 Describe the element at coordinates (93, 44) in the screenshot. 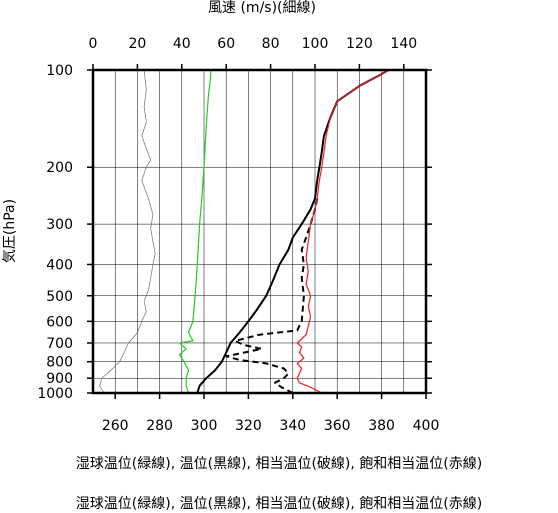

I see `top-tick-label: 0` at that location.